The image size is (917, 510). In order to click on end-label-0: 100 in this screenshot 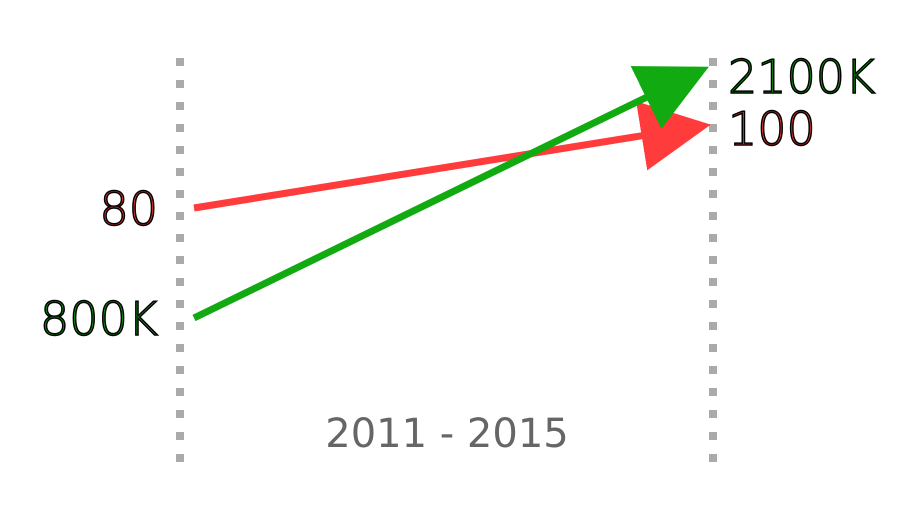, I will do `click(772, 129)`.